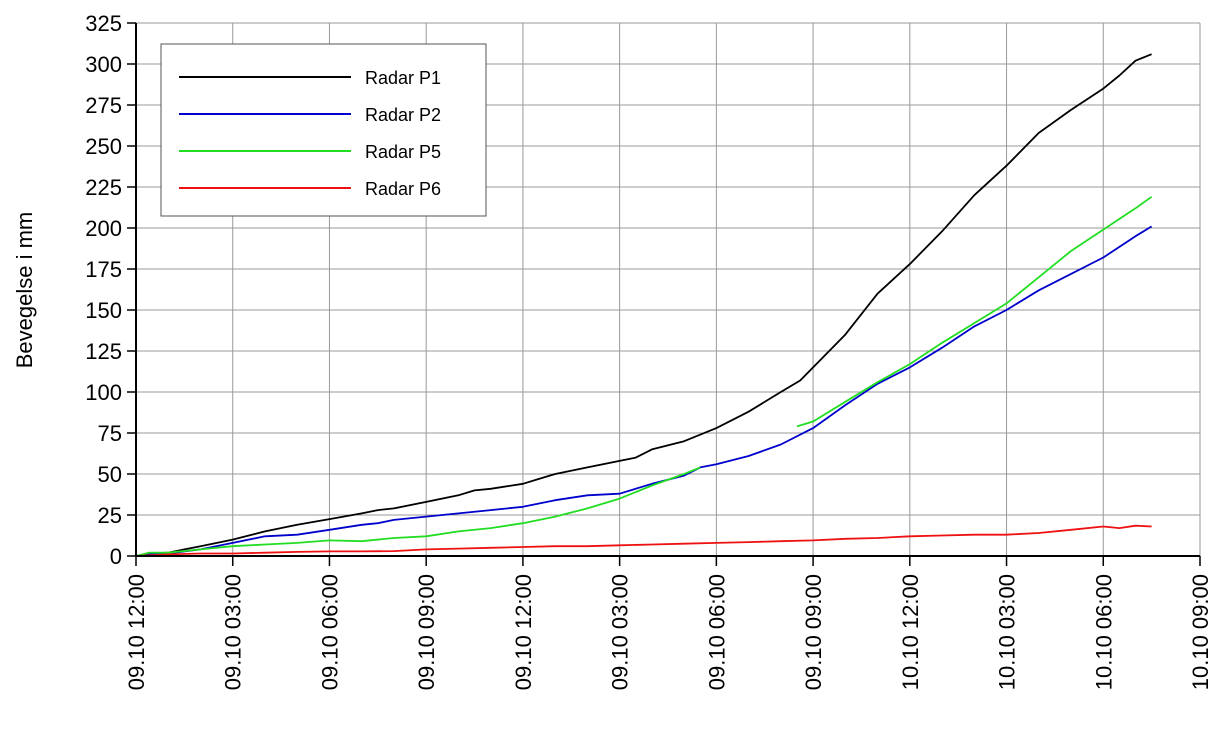  Describe the element at coordinates (103, 351) in the screenshot. I see `y-tick-label: 125` at that location.